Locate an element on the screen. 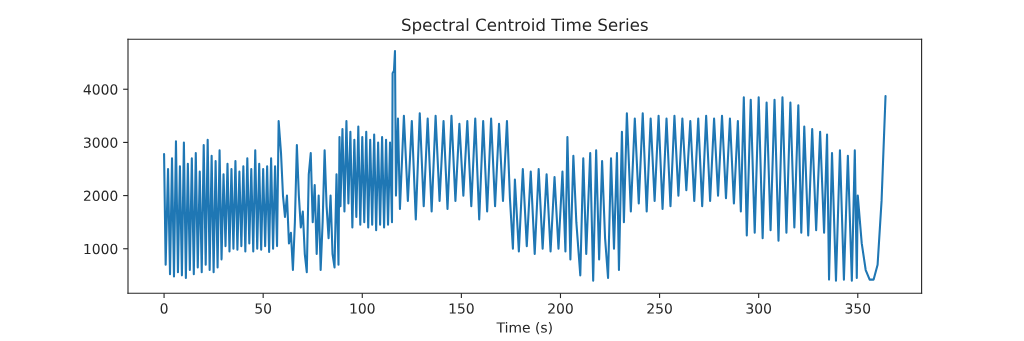 This screenshot has width=1024, height=341. chart-title: Spectral Centroid Time Series is located at coordinates (525, 26).